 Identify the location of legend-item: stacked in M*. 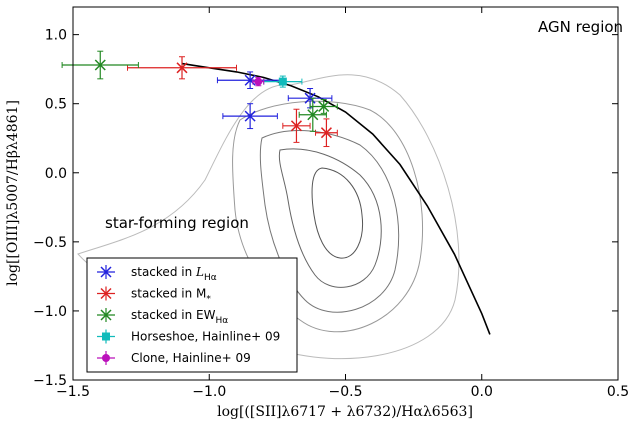
(154, 295).